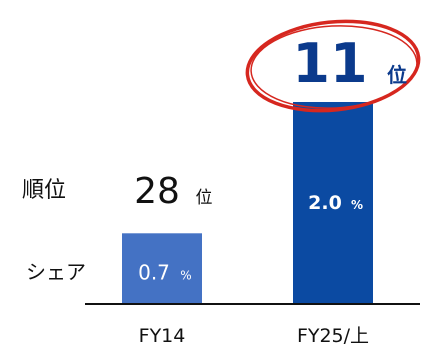 This screenshot has height=353, width=445. I want to click on bar-fy25, so click(333, 203).